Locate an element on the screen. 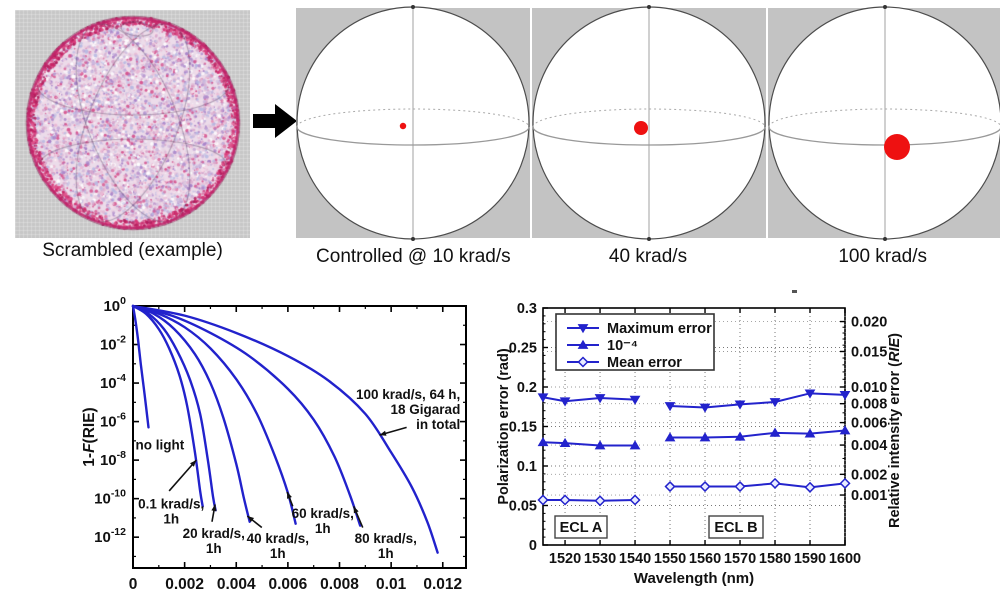 The image size is (1000, 604). svg-text: 10⁻¹² is located at coordinates (110, 536).